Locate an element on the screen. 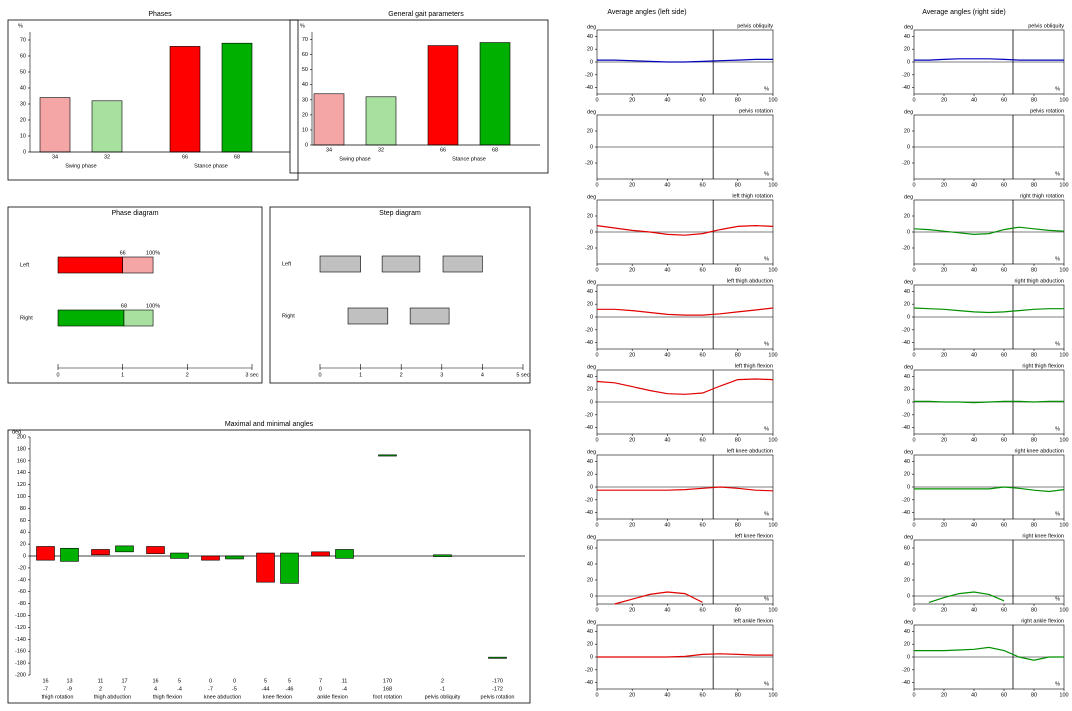  category-label: pelvis obliquity is located at coordinates (443, 697).